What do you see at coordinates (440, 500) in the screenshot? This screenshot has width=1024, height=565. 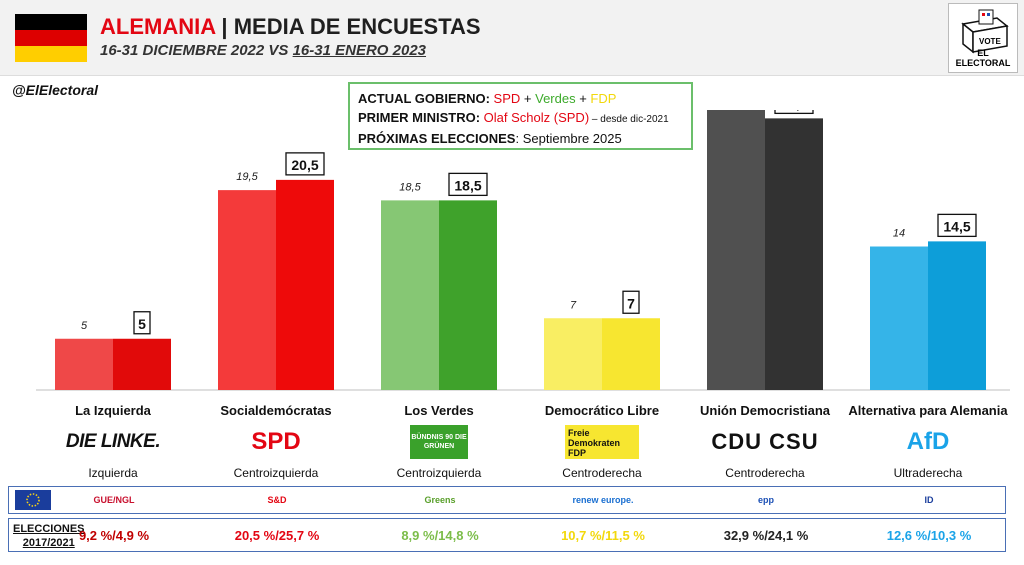 I see `eu-group-2: Greens` at bounding box center [440, 500].